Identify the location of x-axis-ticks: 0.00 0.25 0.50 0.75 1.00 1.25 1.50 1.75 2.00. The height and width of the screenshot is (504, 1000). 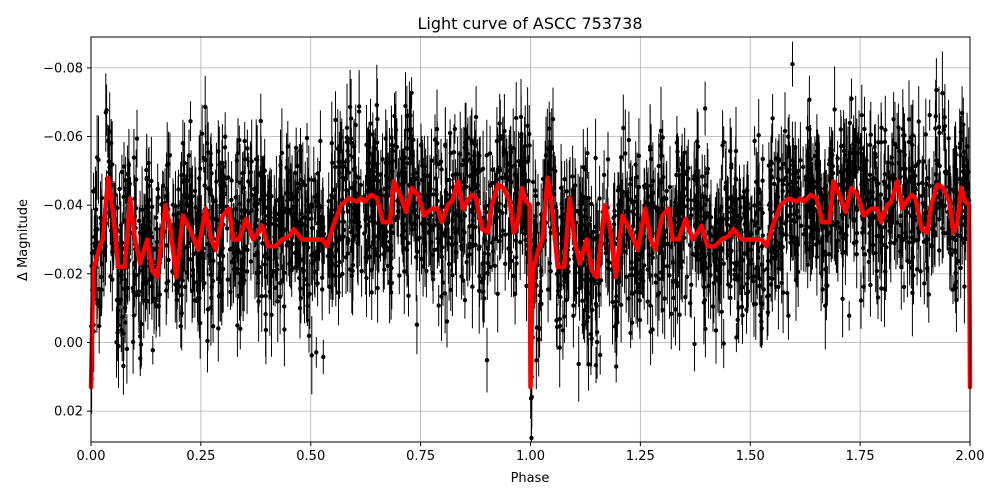
(531, 453).